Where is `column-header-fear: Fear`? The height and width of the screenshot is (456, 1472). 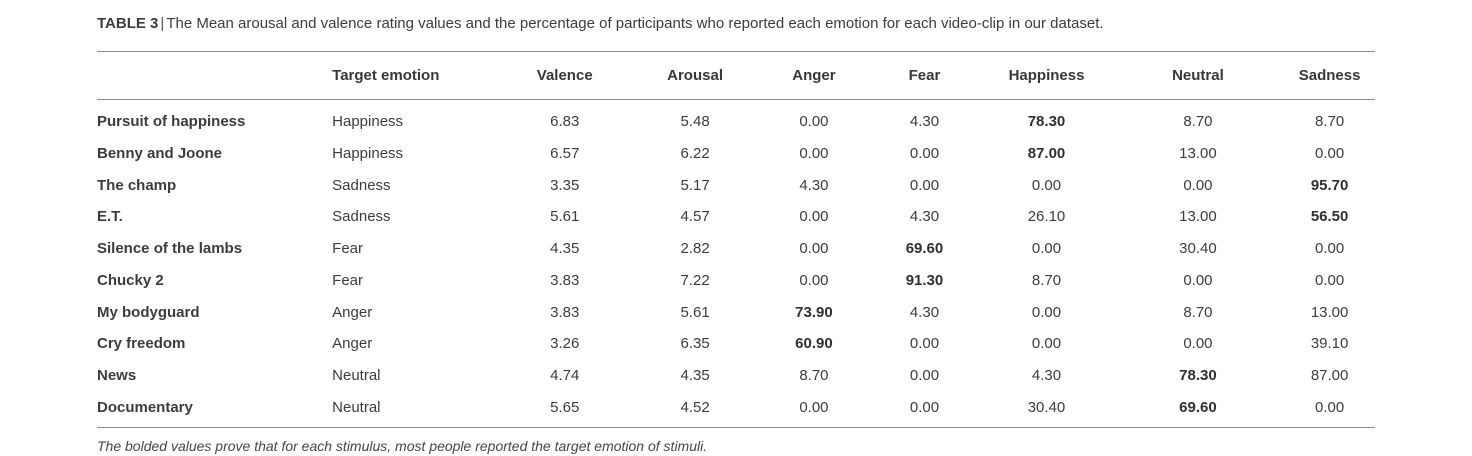
column-header-fear: Fear is located at coordinates (924, 75).